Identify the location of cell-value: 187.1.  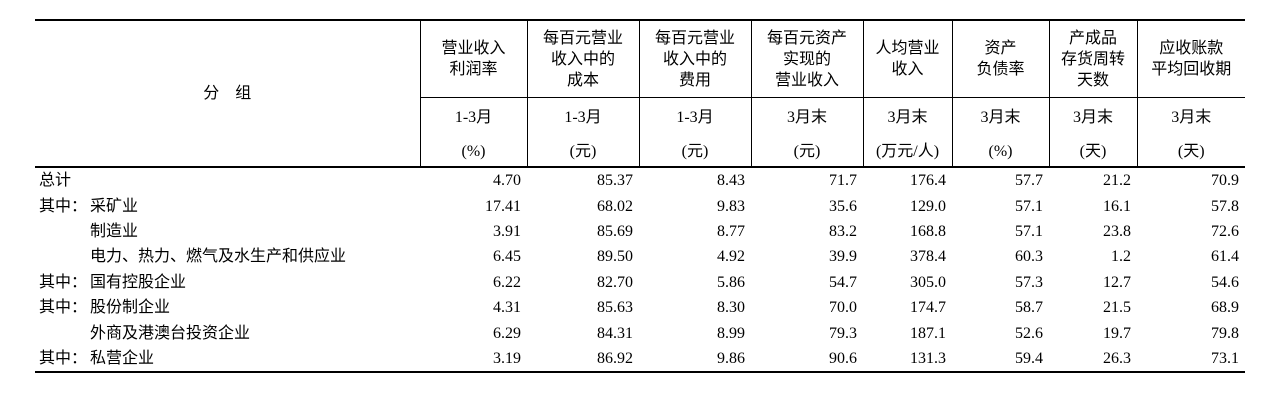
(928, 333).